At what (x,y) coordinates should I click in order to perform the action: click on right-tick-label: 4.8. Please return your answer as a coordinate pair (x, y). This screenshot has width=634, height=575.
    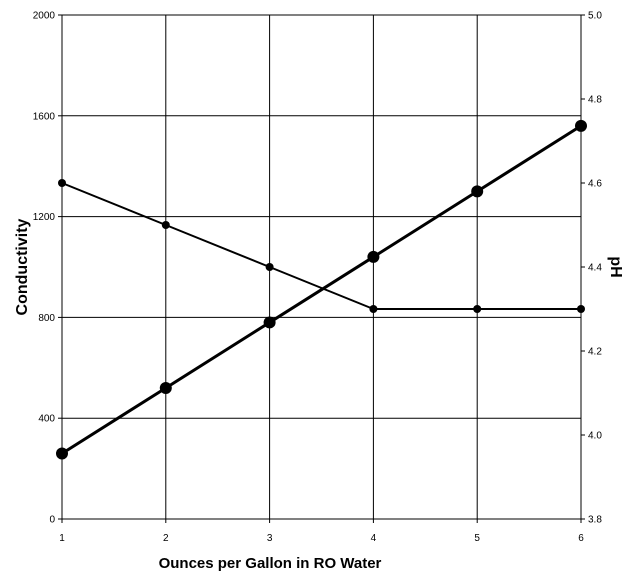
    Looking at the image, I should click on (595, 100).